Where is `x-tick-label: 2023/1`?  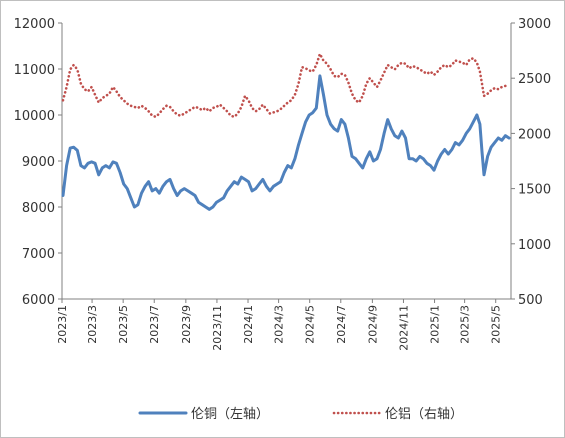
x-tick-label: 2023/1 is located at coordinates (62, 324).